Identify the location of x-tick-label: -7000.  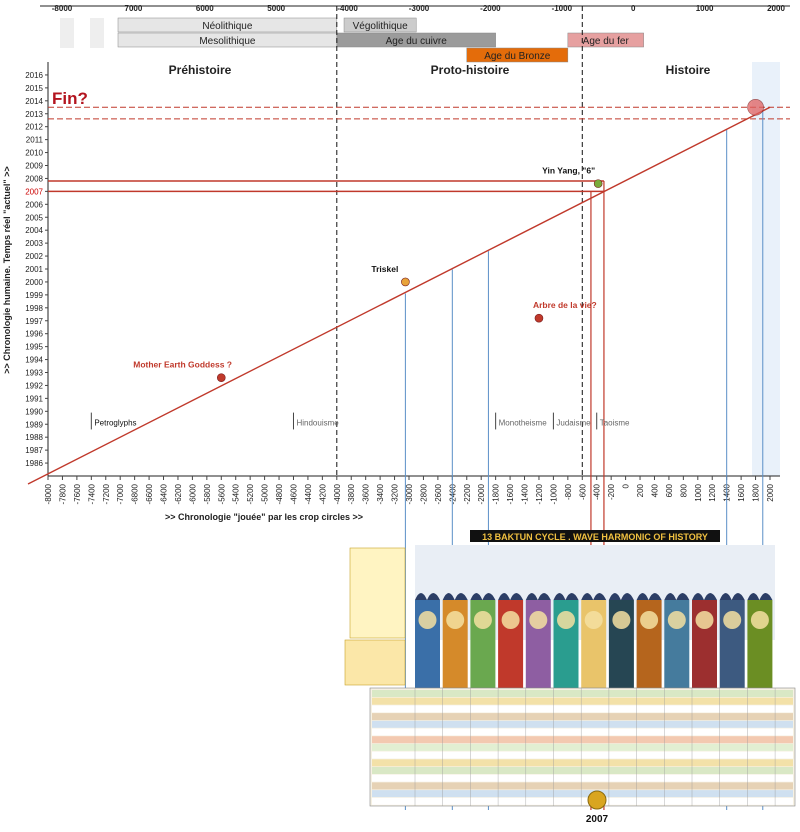
(120, 493).